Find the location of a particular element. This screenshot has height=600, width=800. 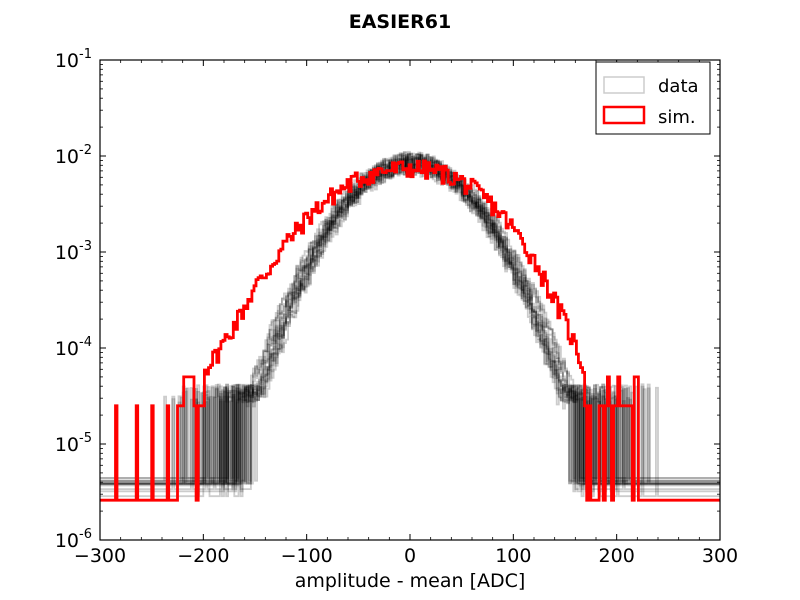

chart-title: EASIER61 is located at coordinates (400, 22).